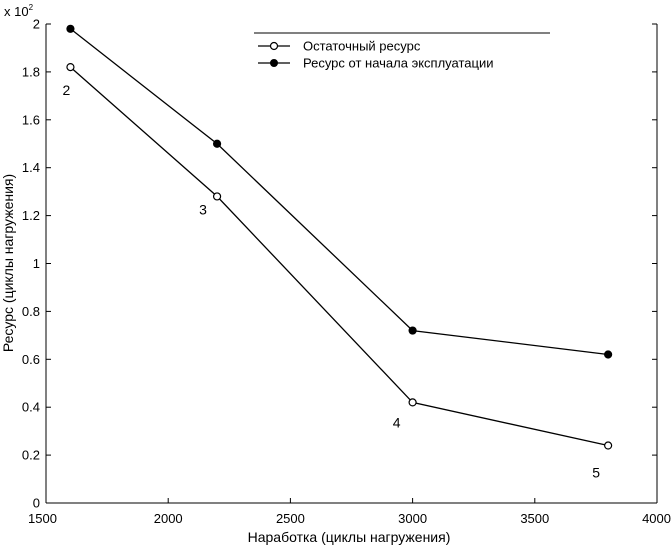 Image resolution: width=672 pixels, height=547 pixels. What do you see at coordinates (8, 263) in the screenshot?
I see `y-axis-label: Ресурс (циклы нагружения)` at bounding box center [8, 263].